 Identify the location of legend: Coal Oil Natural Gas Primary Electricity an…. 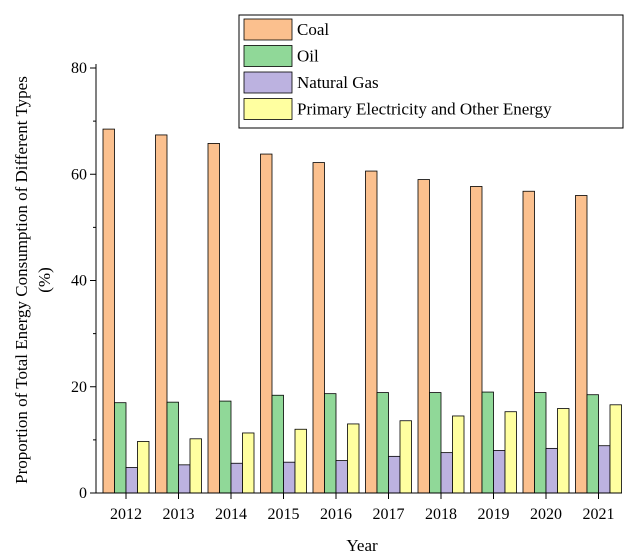
(431, 71).